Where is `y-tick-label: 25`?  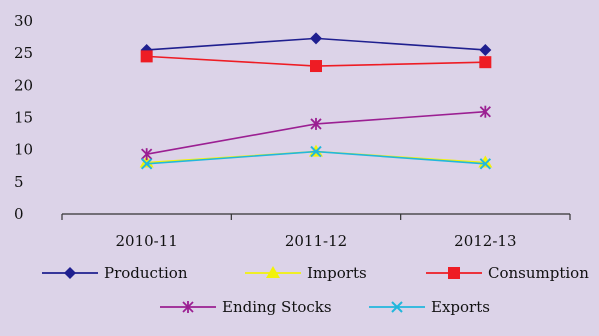
y-tick-label: 25 is located at coordinates (23, 53).